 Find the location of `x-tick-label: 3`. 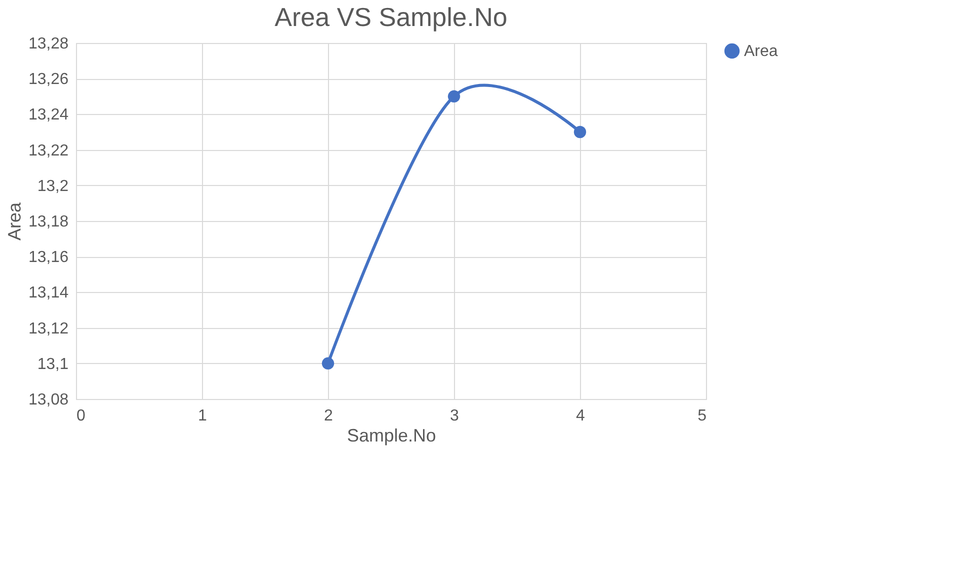

x-tick-label: 3 is located at coordinates (455, 416).